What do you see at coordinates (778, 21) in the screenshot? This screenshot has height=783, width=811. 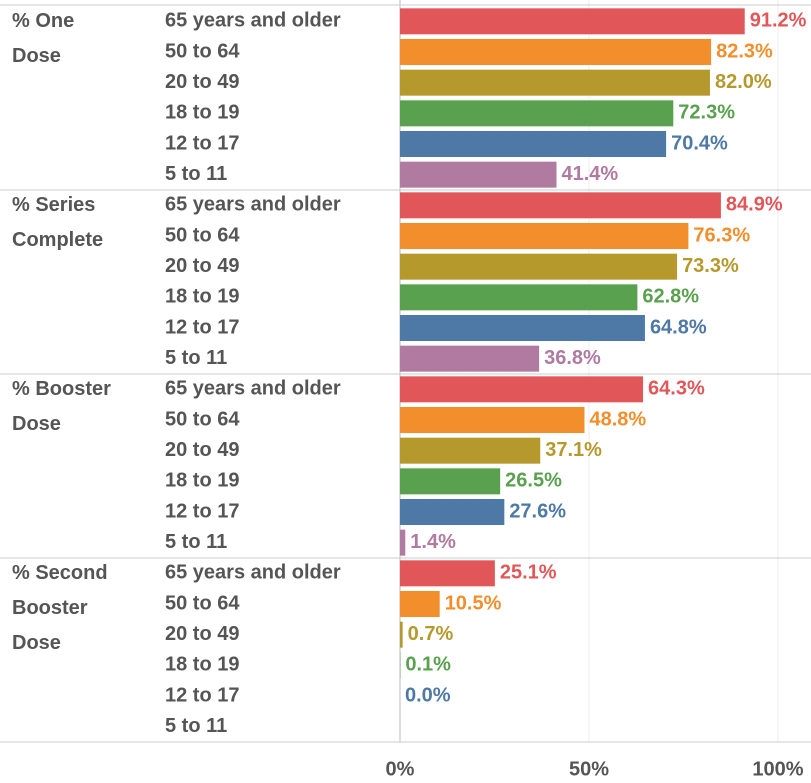 I see `value-label: 91.2%` at bounding box center [778, 21].